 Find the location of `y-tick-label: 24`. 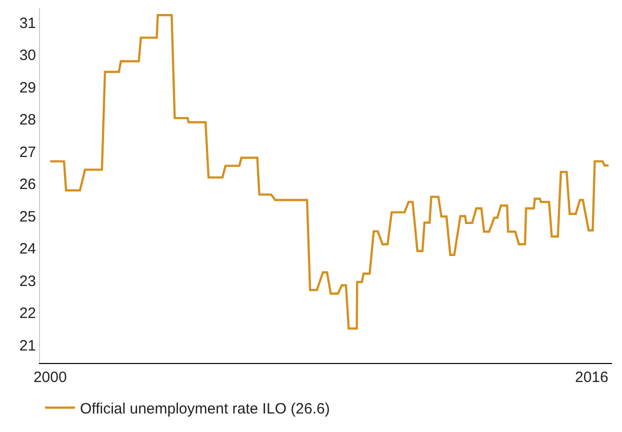

y-tick-label: 24 is located at coordinates (27, 249).